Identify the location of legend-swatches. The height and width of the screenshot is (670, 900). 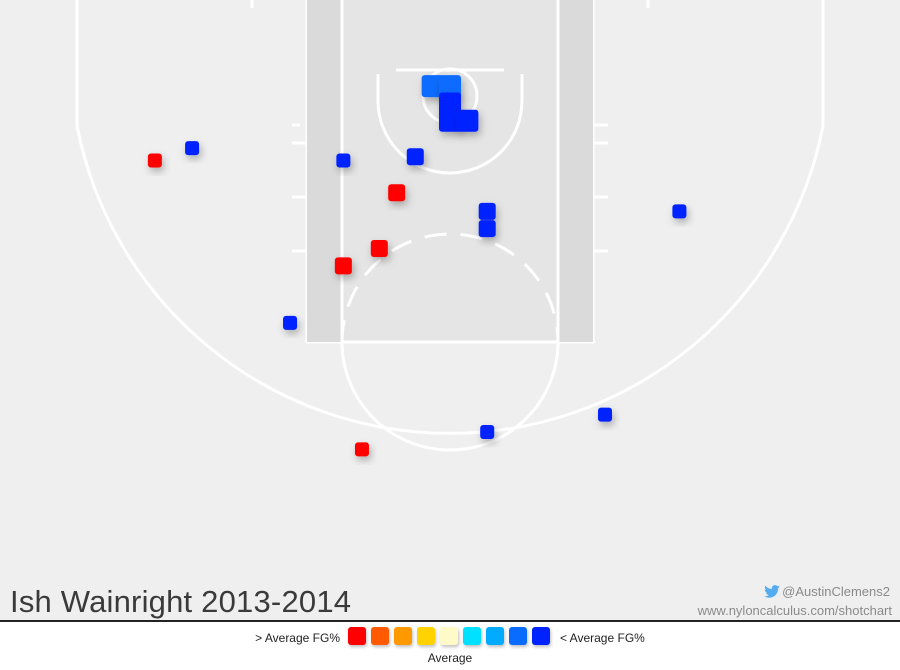
(449, 636).